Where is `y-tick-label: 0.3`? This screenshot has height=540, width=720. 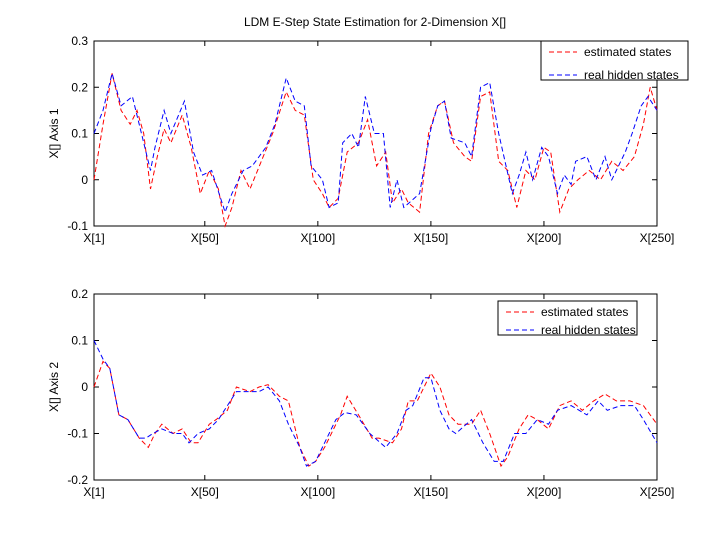 y-tick-label: 0.3 is located at coordinates (79, 41).